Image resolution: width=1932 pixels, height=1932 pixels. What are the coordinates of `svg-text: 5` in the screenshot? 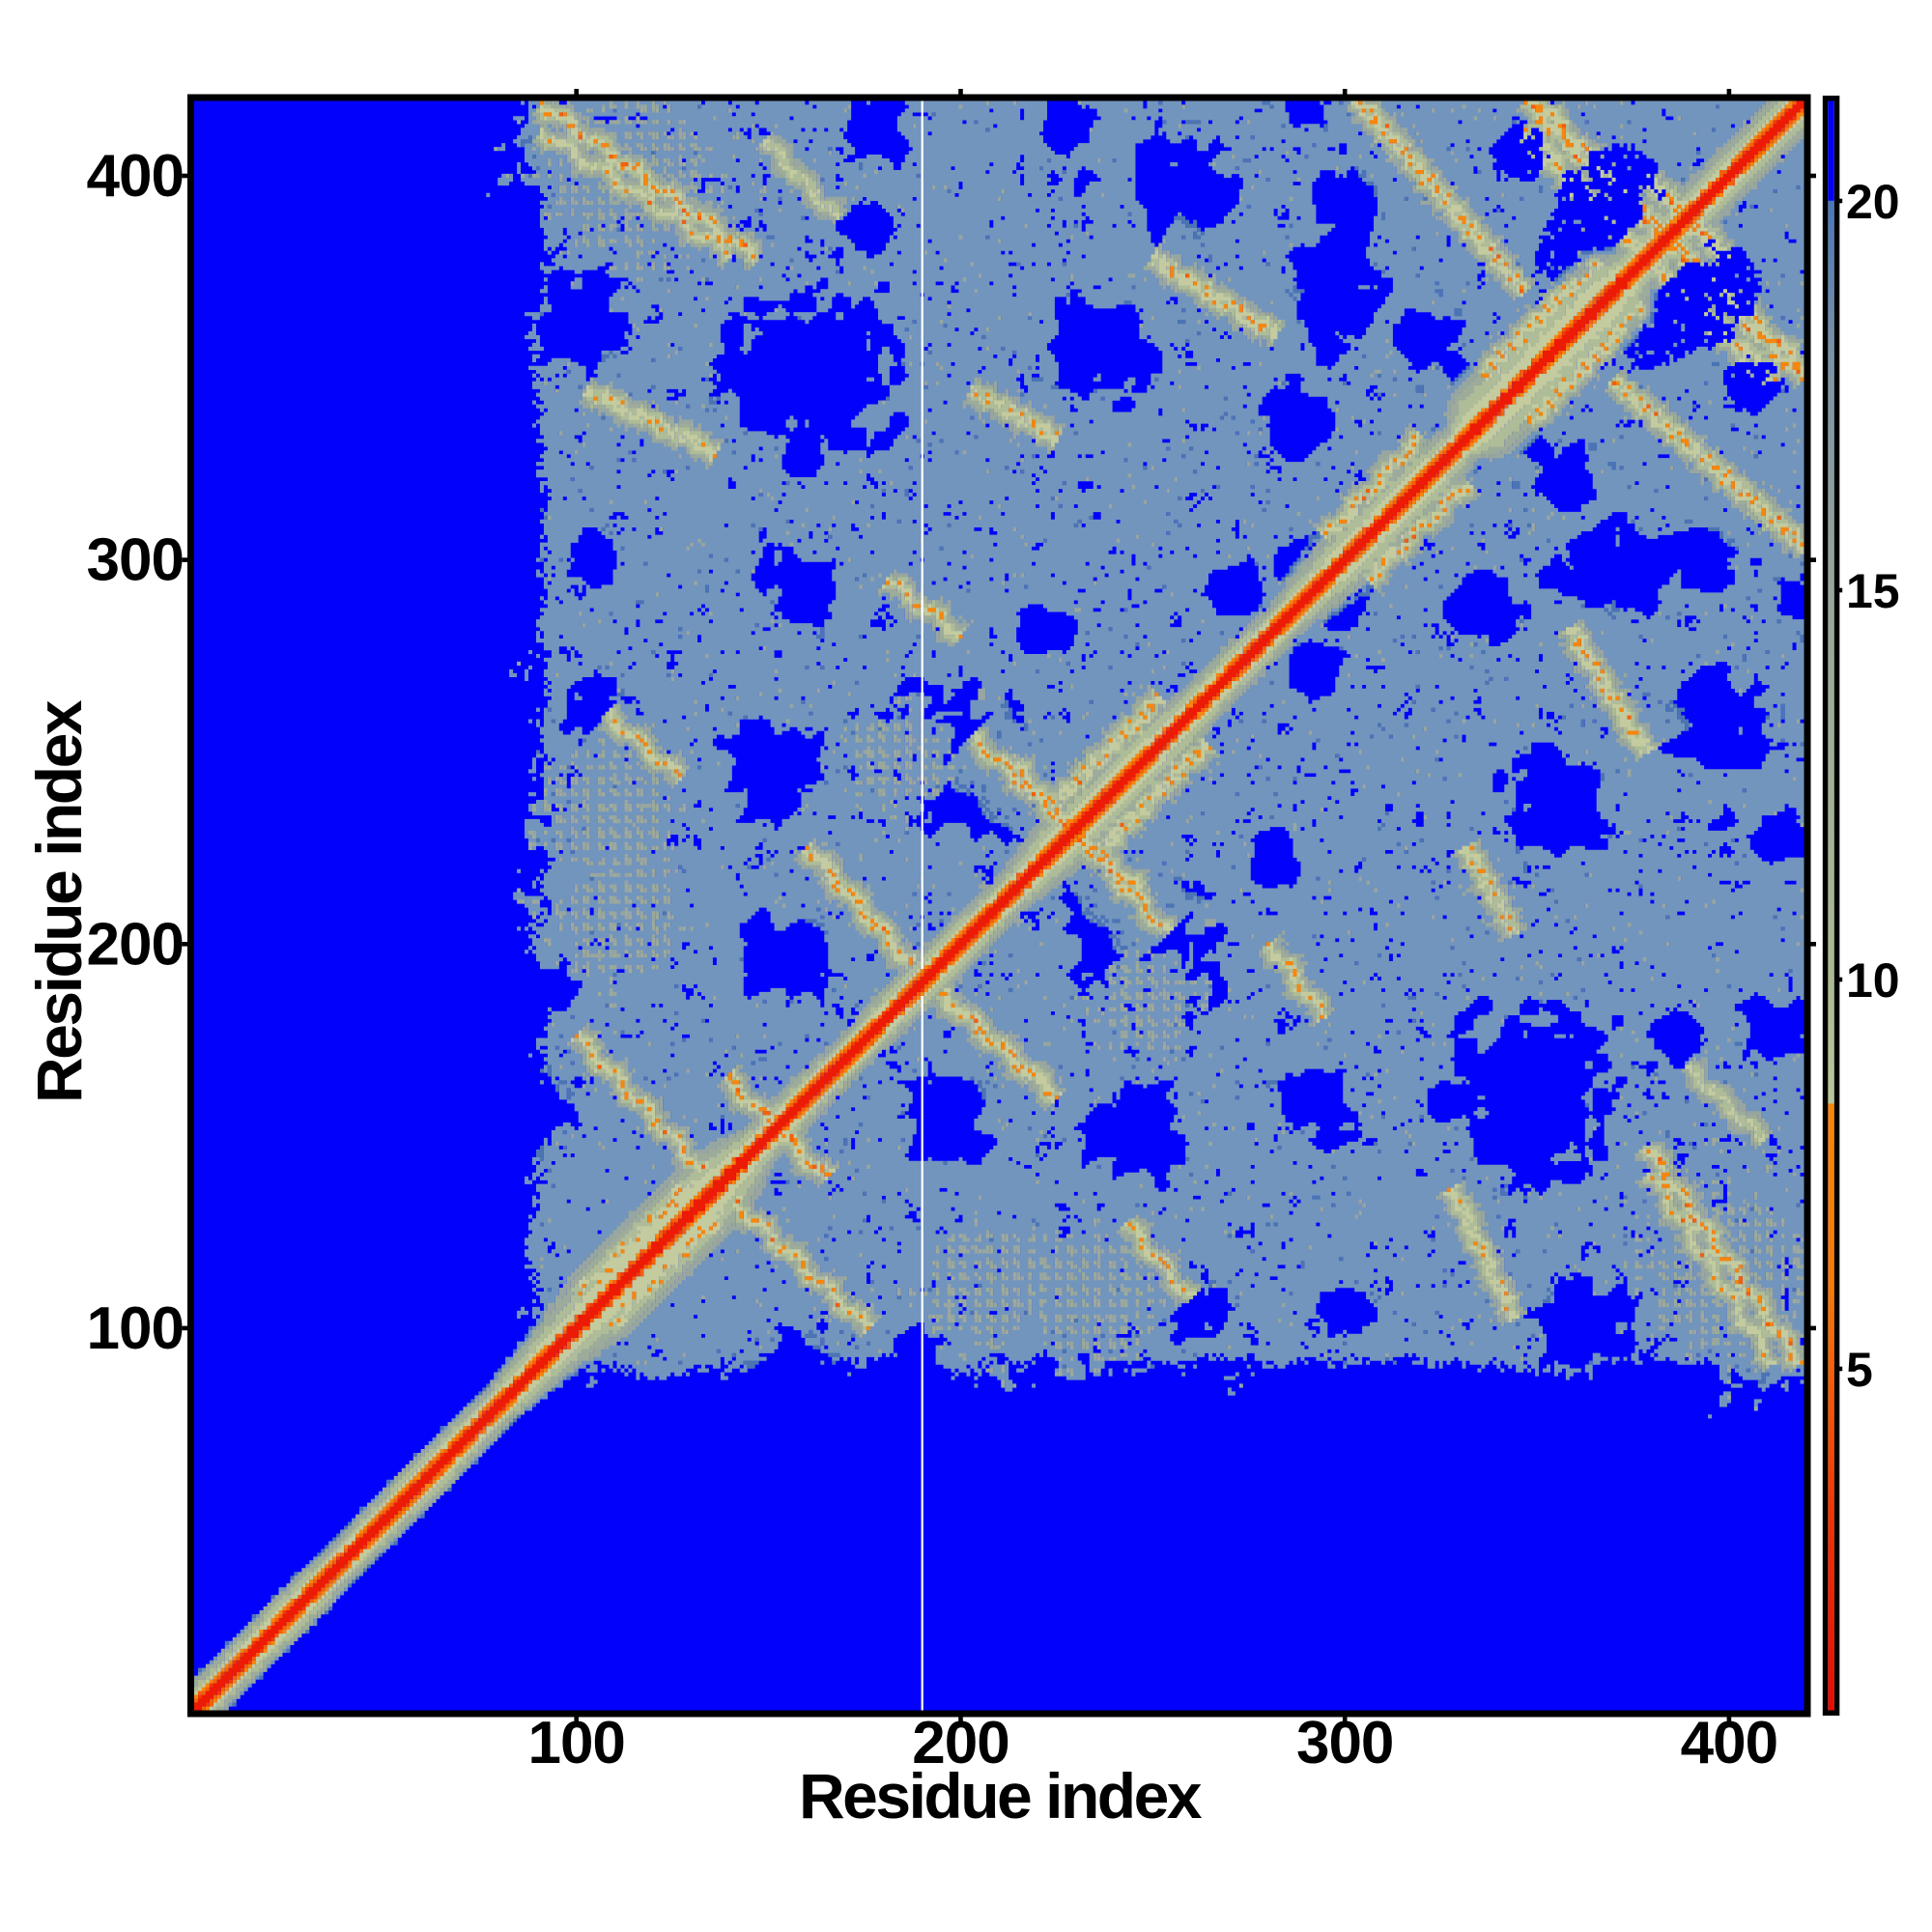 It's located at (1859, 1370).